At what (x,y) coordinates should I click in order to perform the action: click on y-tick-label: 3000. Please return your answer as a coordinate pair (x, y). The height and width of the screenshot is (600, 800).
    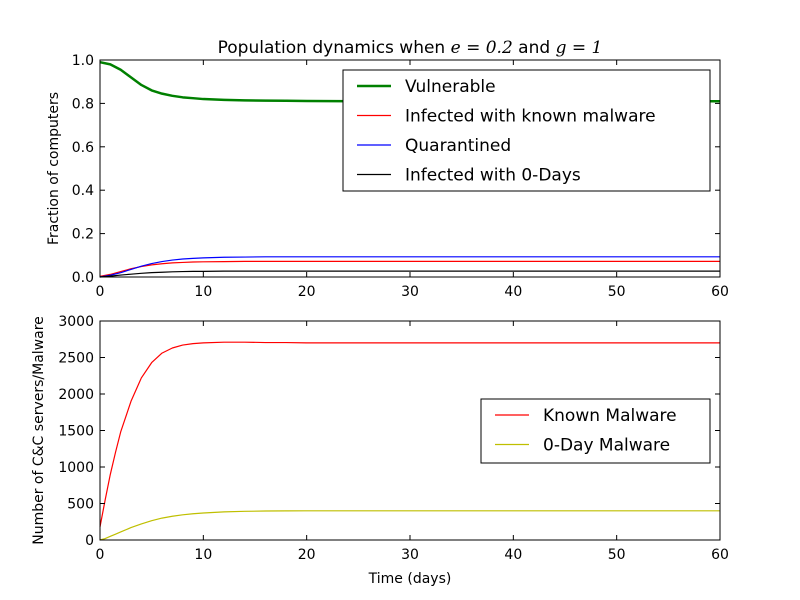
    Looking at the image, I should click on (76, 322).